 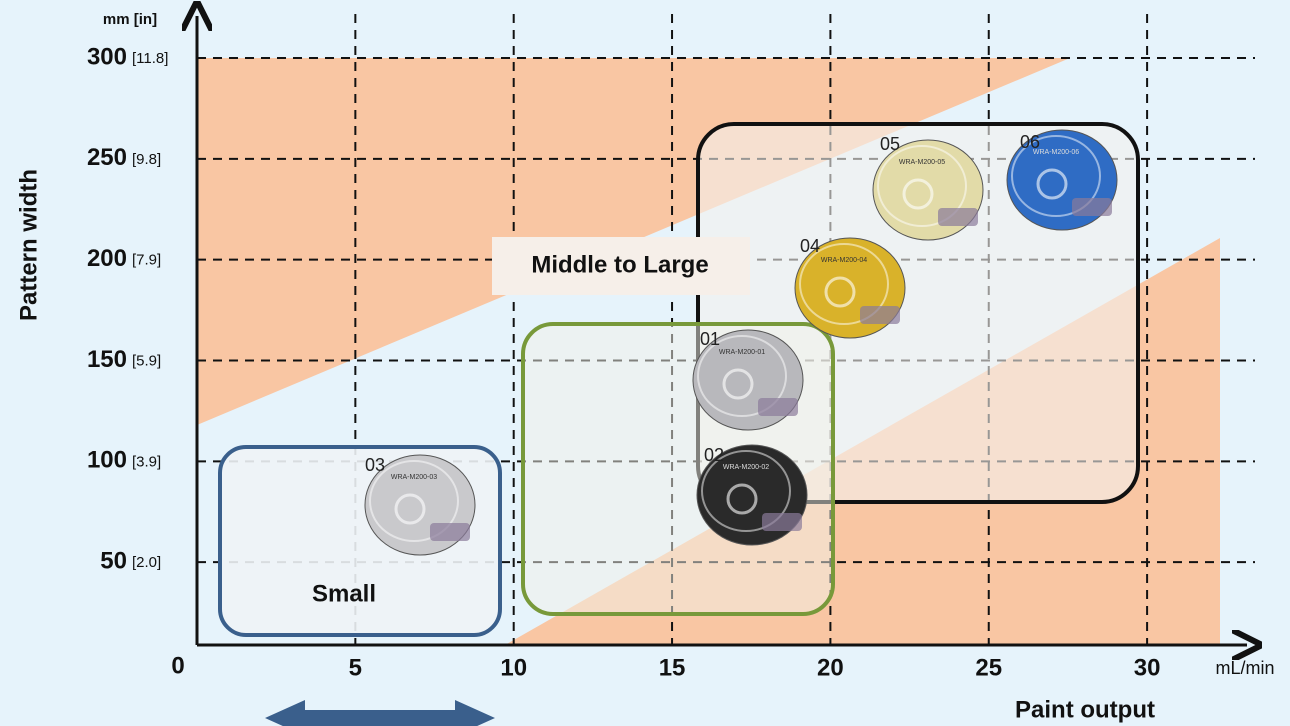 What do you see at coordinates (375, 465) in the screenshot?
I see `nozzle-label: 03` at bounding box center [375, 465].